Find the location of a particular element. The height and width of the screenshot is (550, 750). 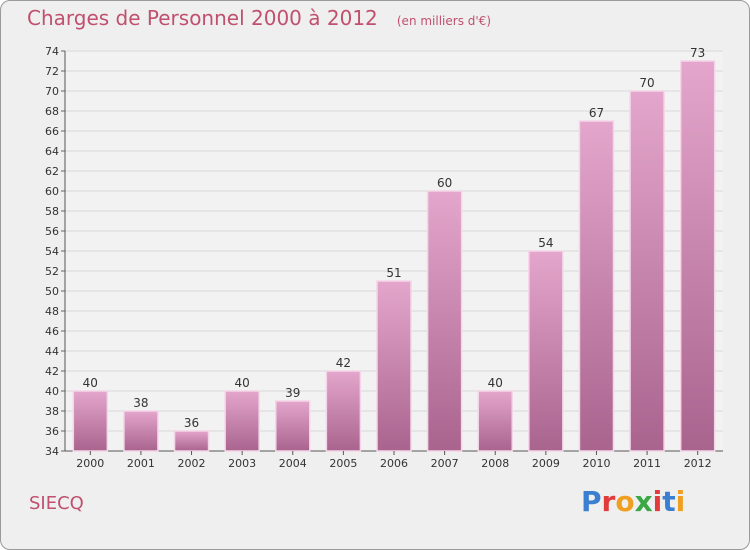

chart-title: Charges de Personnel 2000 à 2012 is located at coordinates (202, 18).